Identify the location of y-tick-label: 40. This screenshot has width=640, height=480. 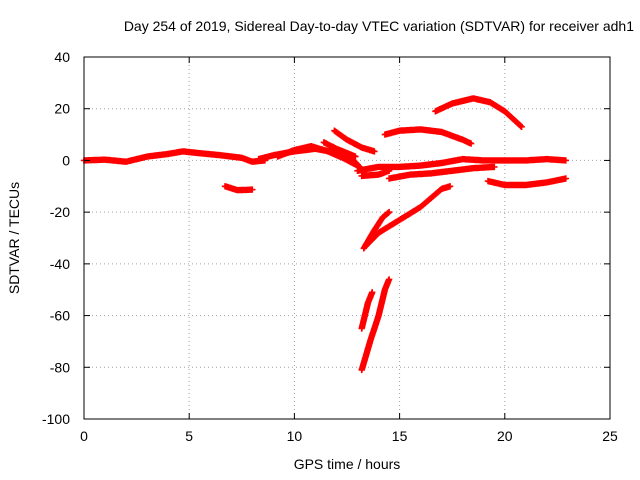
(62, 57).